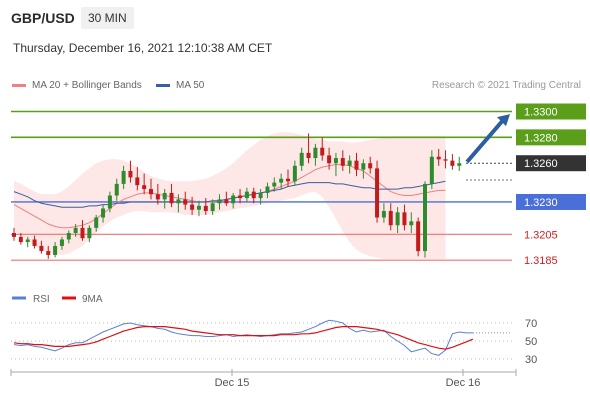 The height and width of the screenshot is (400, 590). Describe the element at coordinates (107, 18) in the screenshot. I see `timeframe-selector: 30 MIN` at that location.